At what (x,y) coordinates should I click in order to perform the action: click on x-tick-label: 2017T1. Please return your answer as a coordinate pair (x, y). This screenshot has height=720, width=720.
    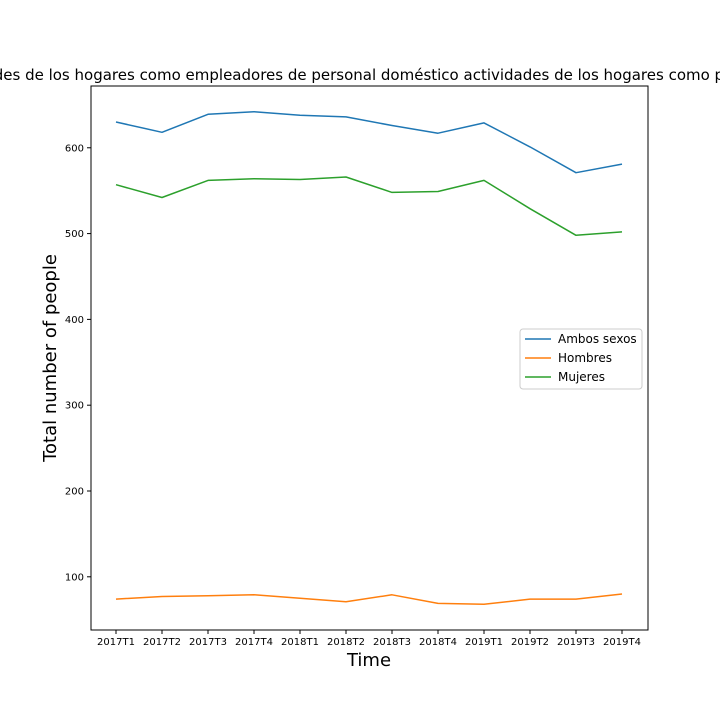
    Looking at the image, I should click on (116, 642).